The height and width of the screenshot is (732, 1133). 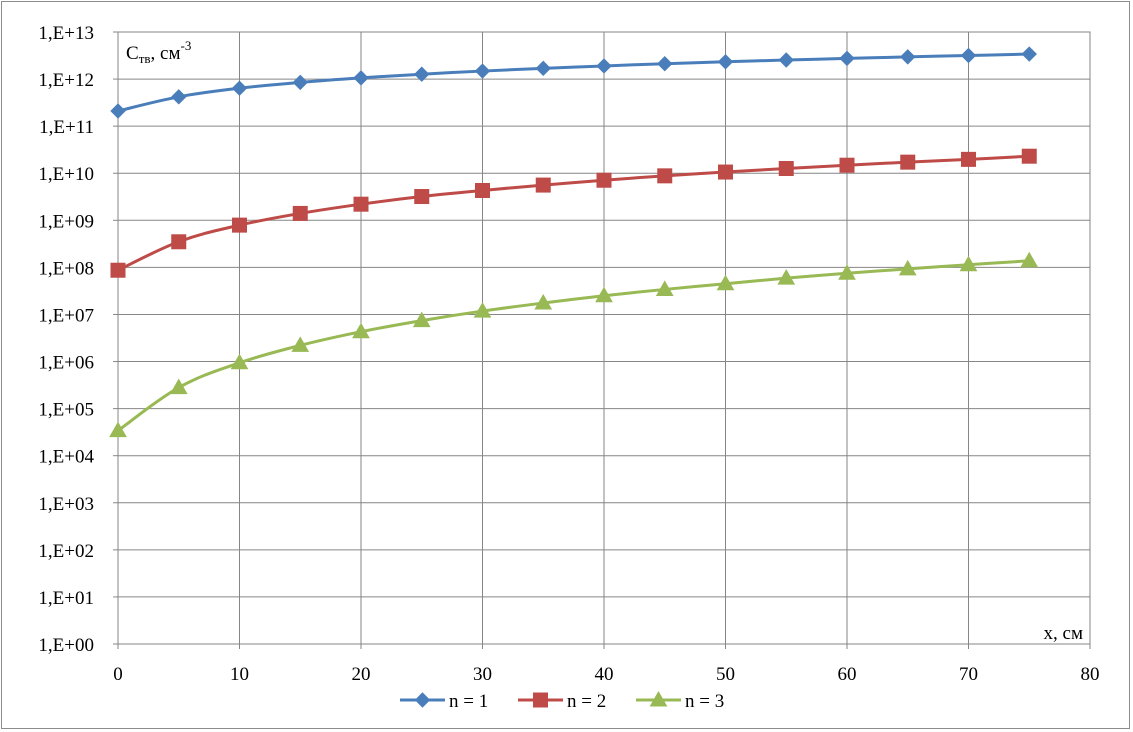 I want to click on x-tick-label: 30, so click(x=482, y=674).